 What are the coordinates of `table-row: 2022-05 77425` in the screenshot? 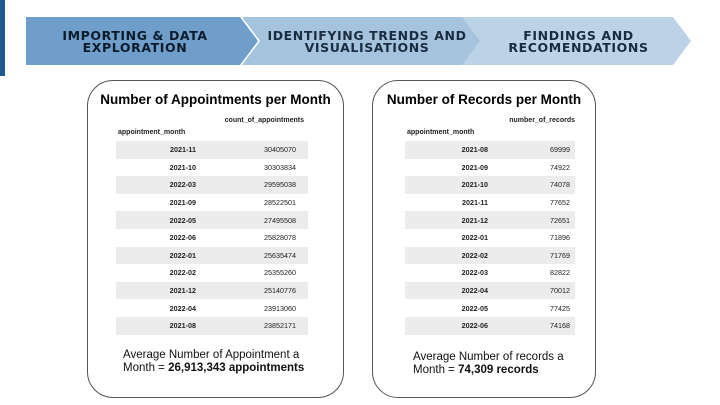 It's located at (490, 308).